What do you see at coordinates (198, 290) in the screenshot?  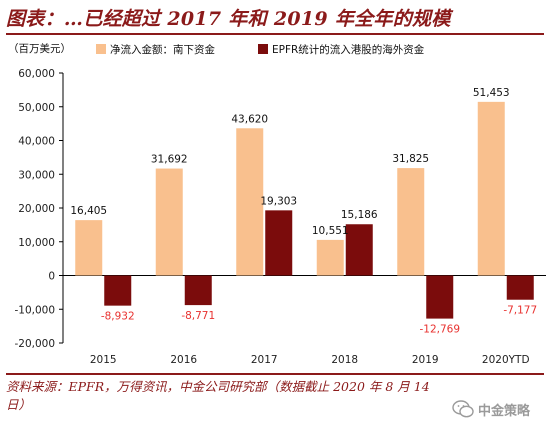 I see `bar-series-2-2016` at bounding box center [198, 290].